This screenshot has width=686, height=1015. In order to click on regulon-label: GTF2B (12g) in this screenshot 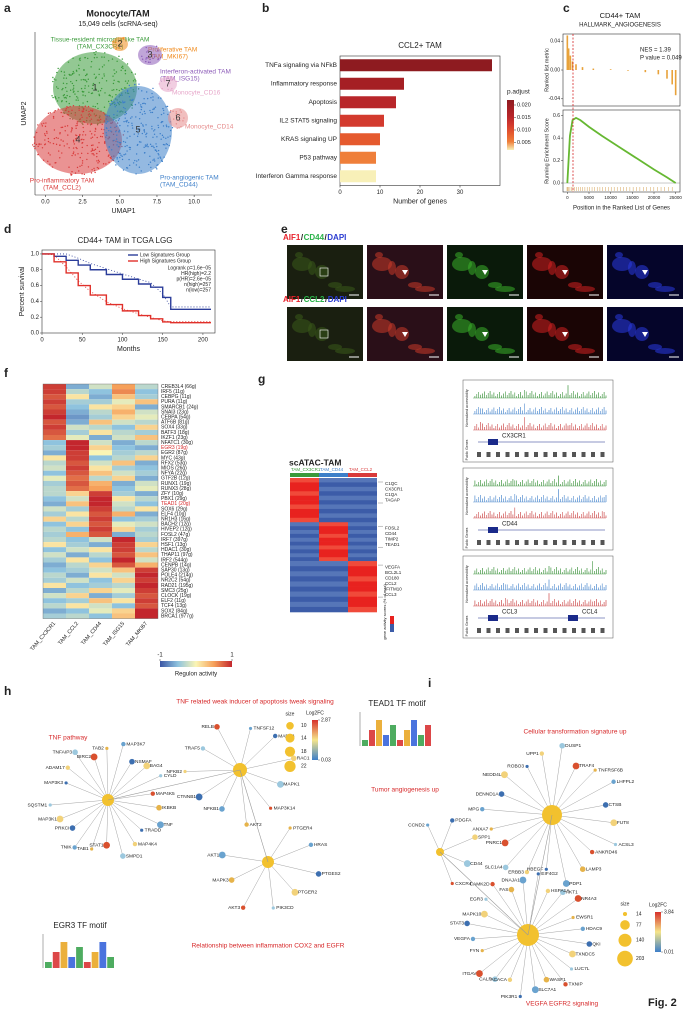, I will do `click(176, 479)`.